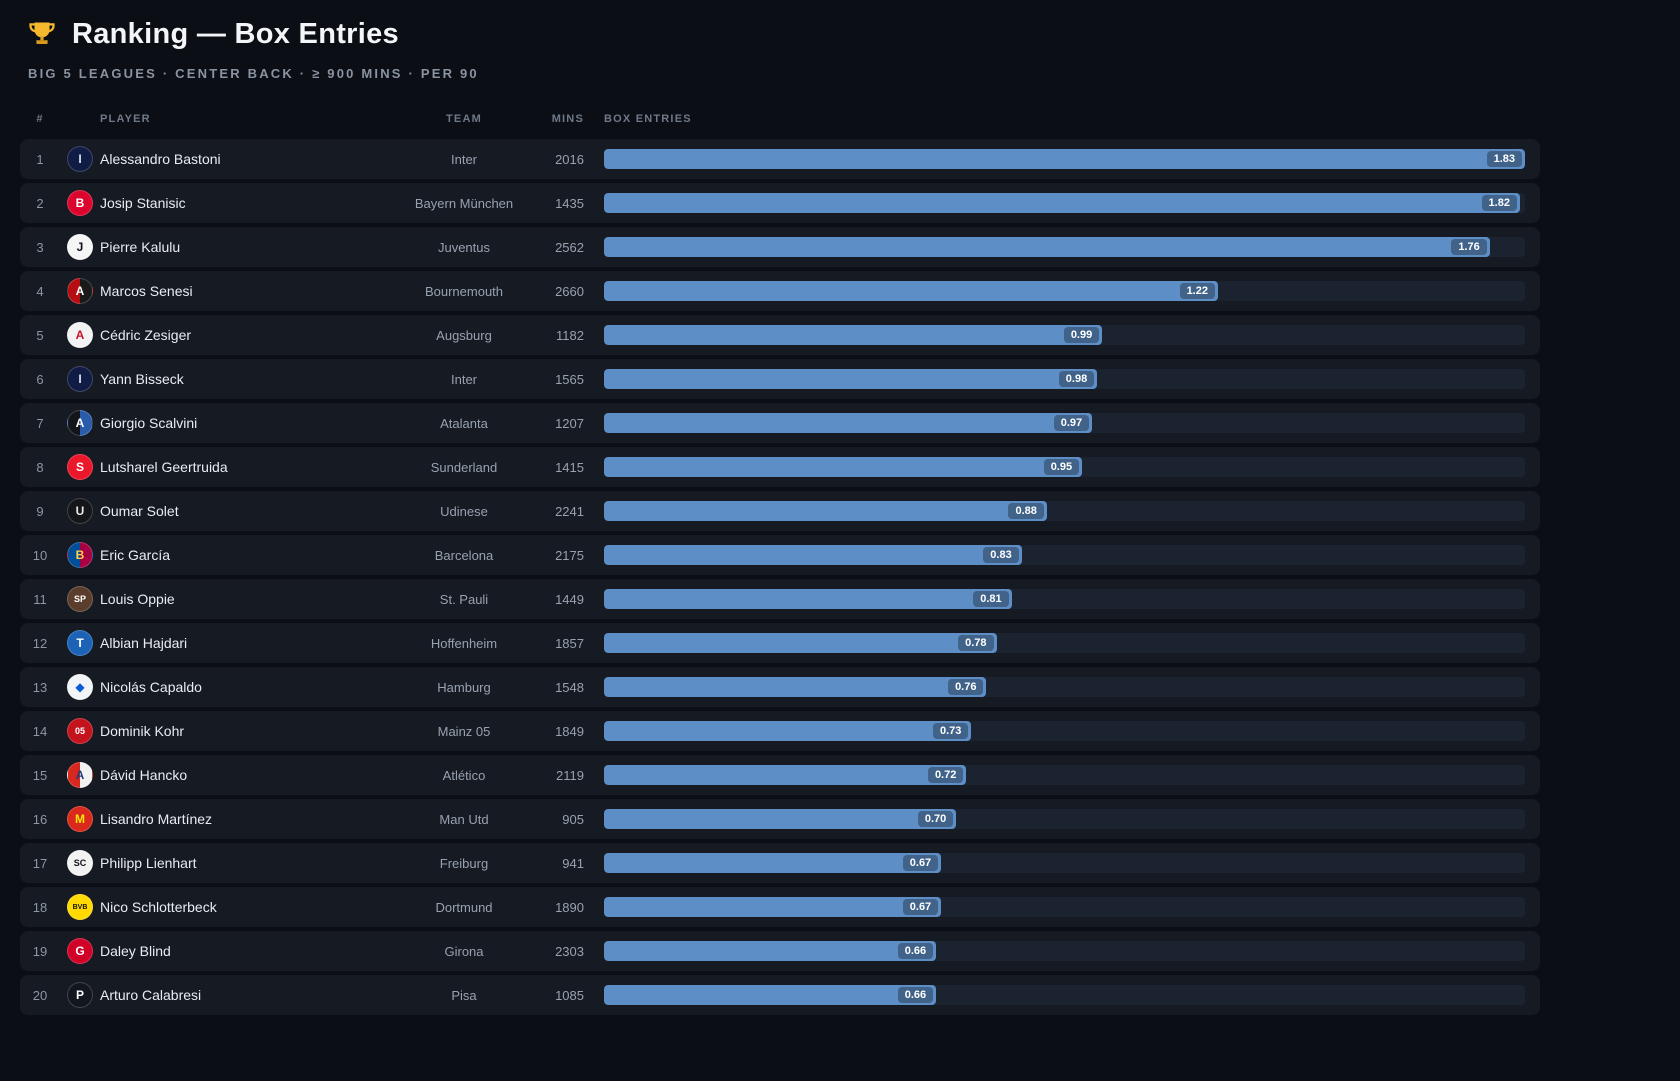 This screenshot has width=1680, height=1081. I want to click on page-title: Ranking — Box Entries, so click(235, 34).